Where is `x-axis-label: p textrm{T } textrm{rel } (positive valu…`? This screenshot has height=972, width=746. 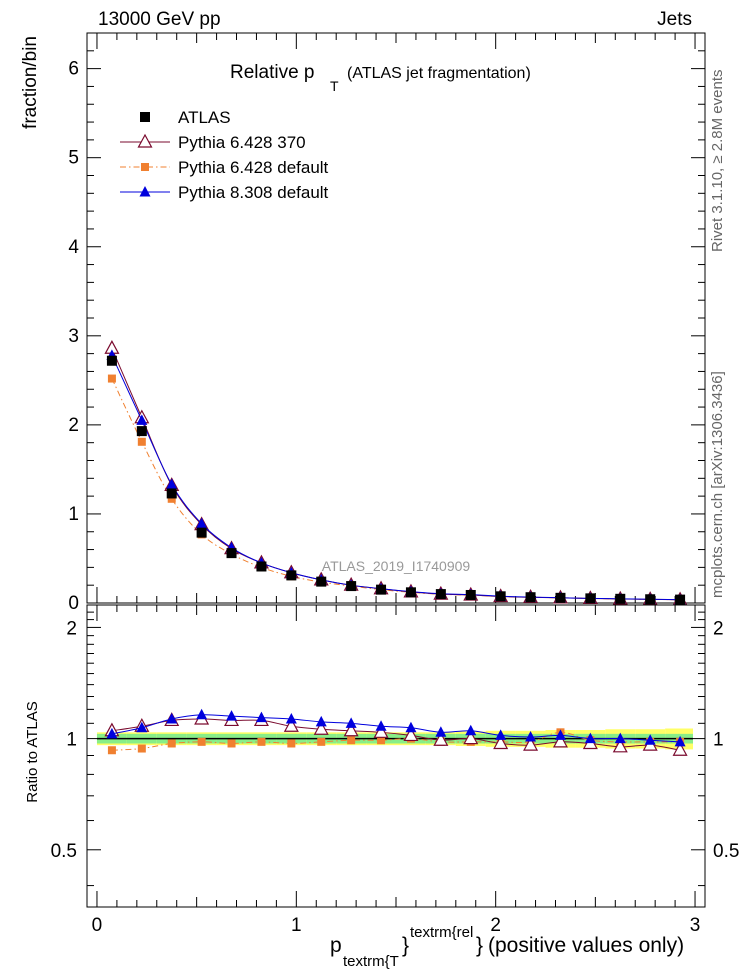 x-axis-label: p textrm{T } textrm{rel } (positive valu… is located at coordinates (507, 947).